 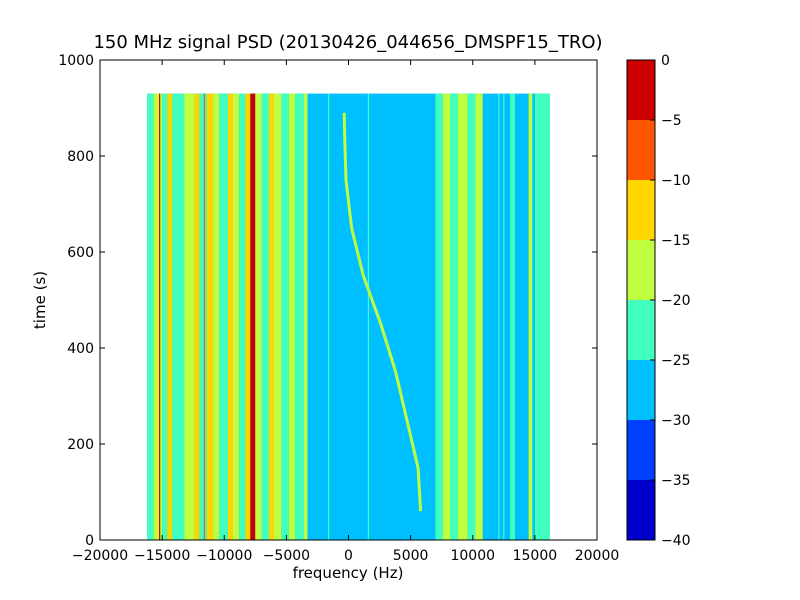 What do you see at coordinates (40, 300) in the screenshot?
I see `y-axis-label: time (s)` at bounding box center [40, 300].